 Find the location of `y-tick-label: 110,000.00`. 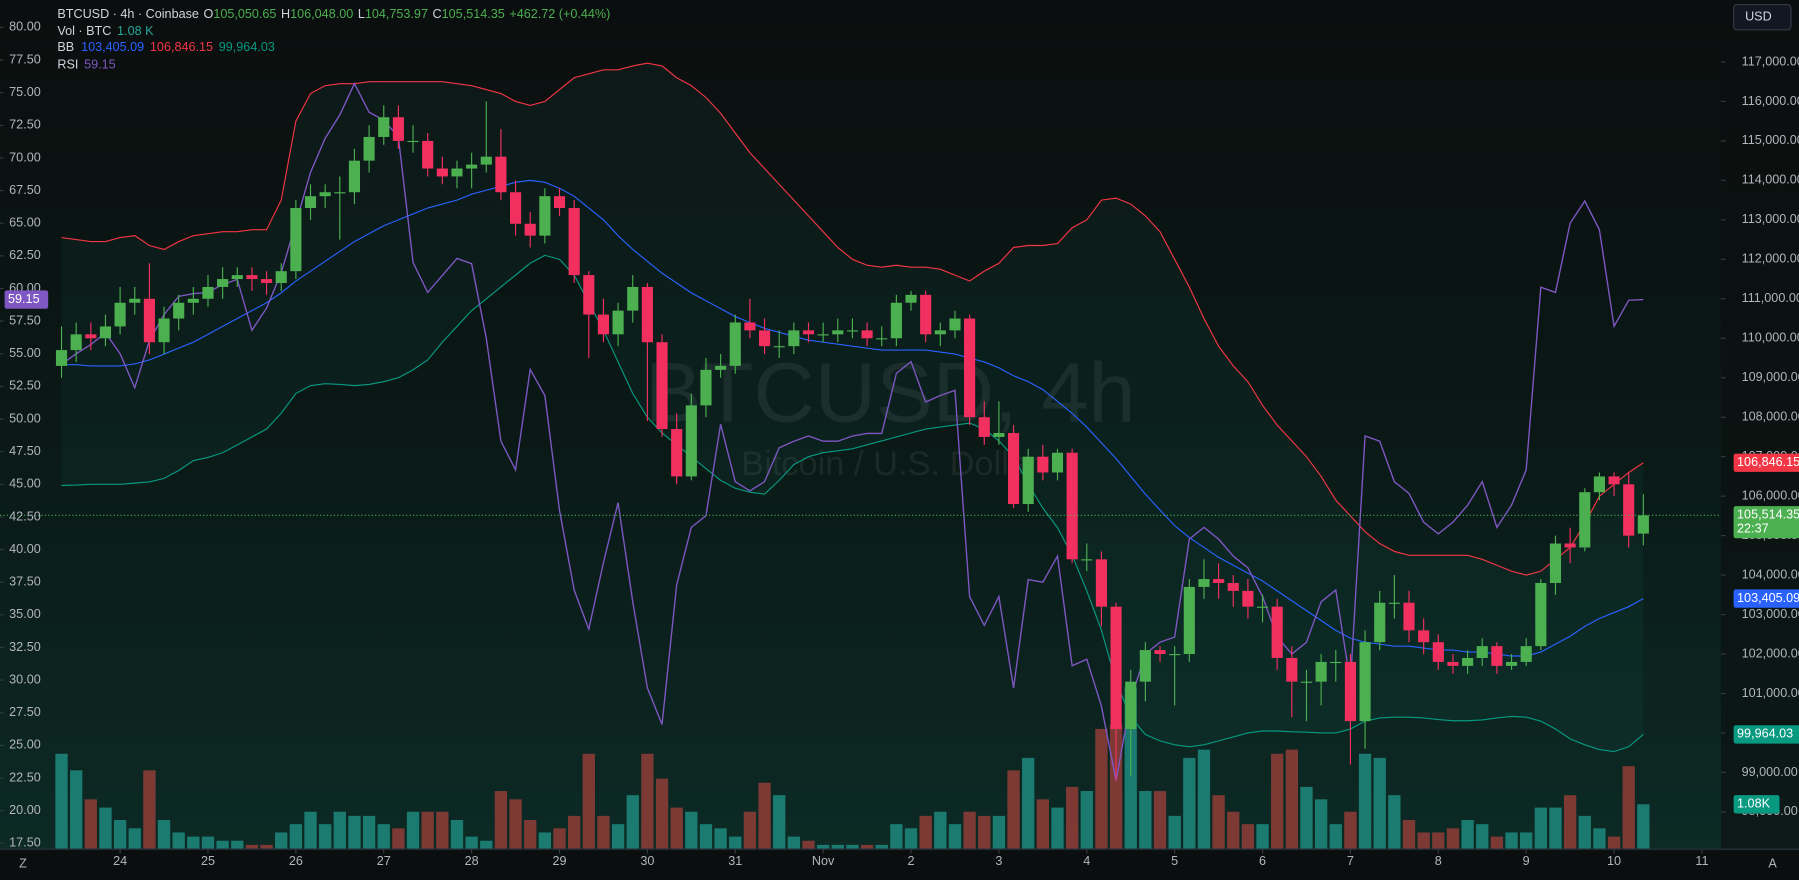

y-tick-label: 110,000.00 is located at coordinates (1770, 338).